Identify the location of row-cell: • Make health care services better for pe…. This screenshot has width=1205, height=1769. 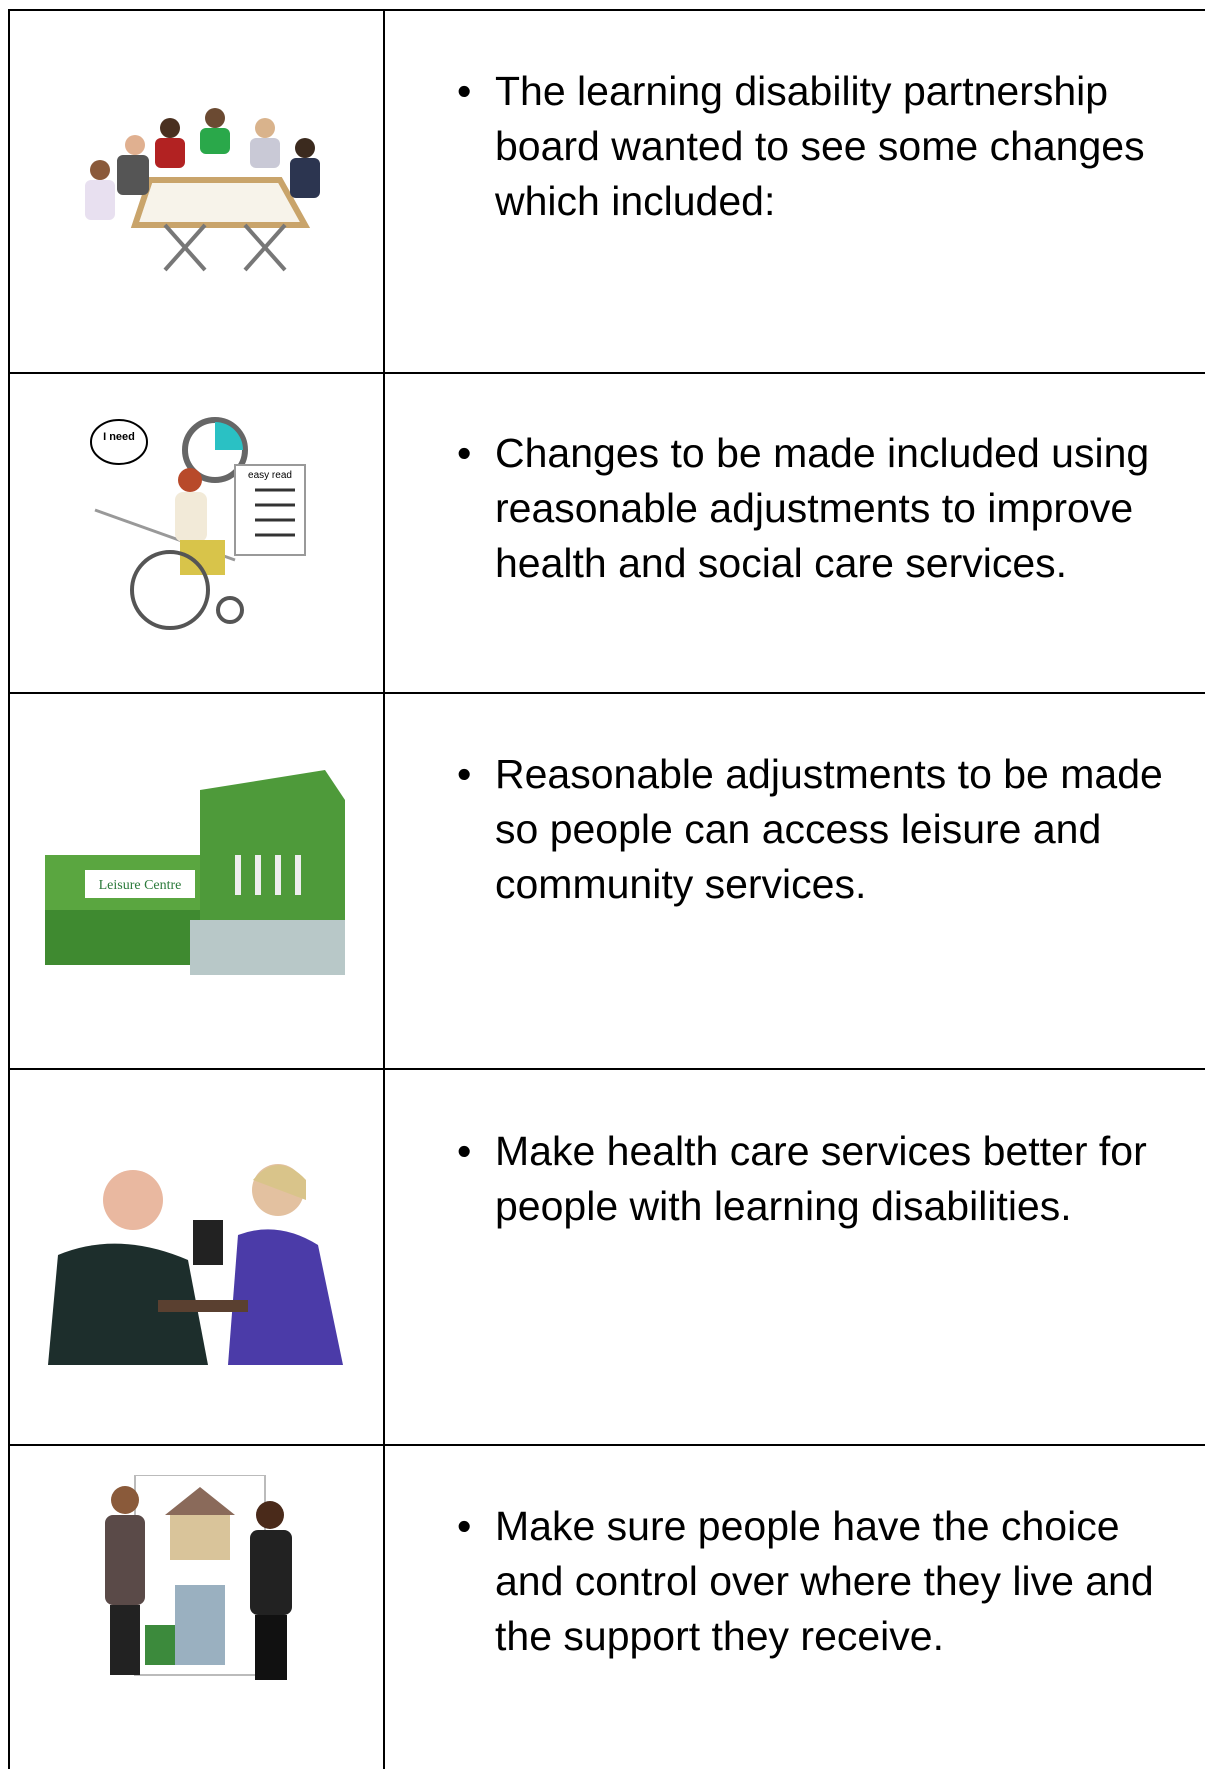
(819, 1179).